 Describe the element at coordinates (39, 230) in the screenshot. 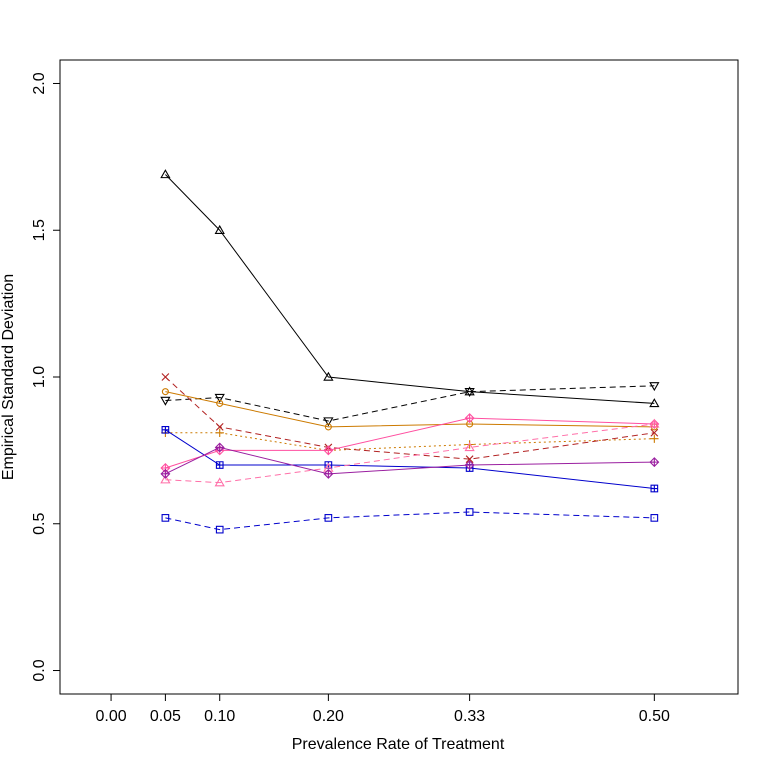

I see `y-tick-label: 1.5` at that location.